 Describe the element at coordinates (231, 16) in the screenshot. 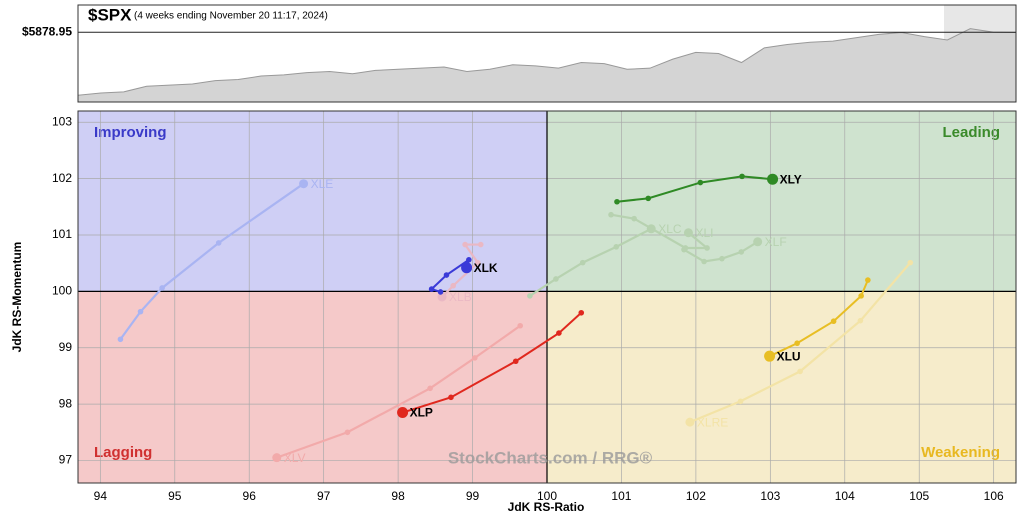

I see `price-subtitle: (4 weeks ending November 20 11:17, 2024)` at that location.